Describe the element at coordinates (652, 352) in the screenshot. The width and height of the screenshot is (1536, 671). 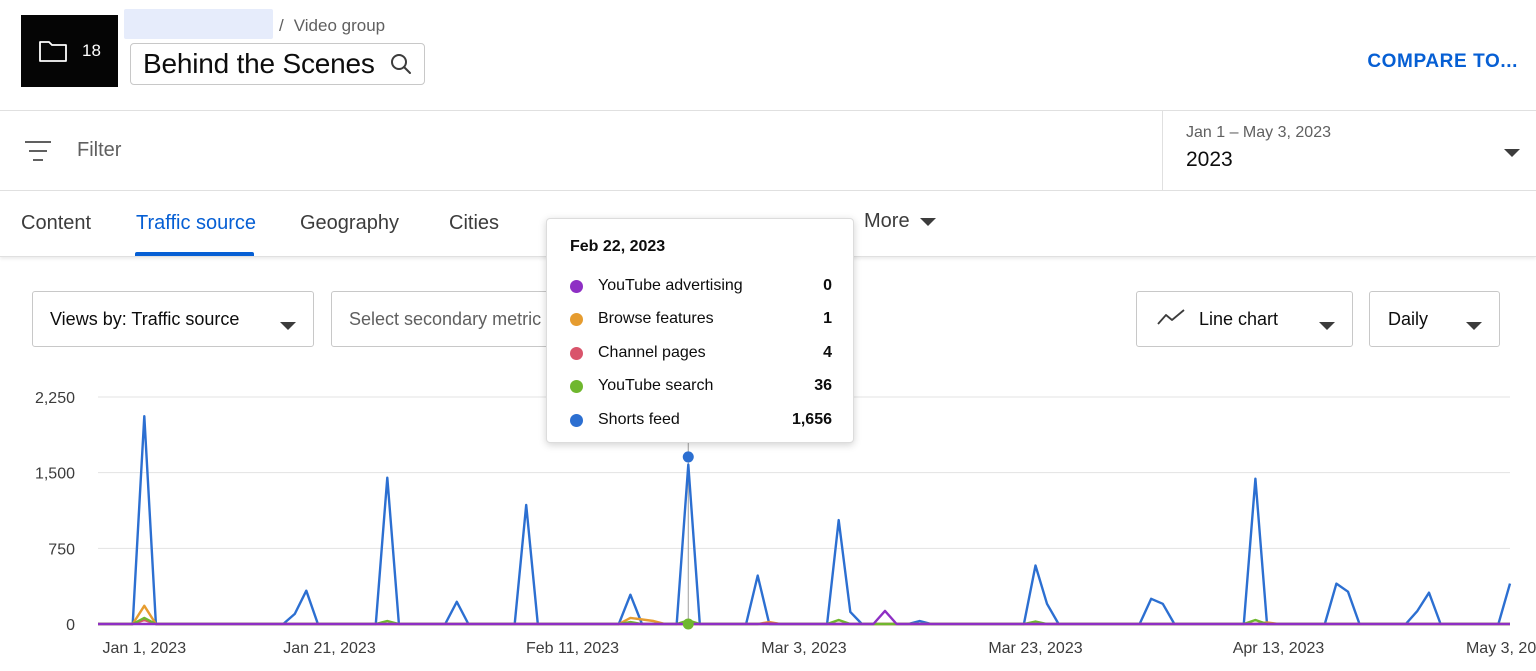
I see `tooltip-series-name: Channel pages` at that location.